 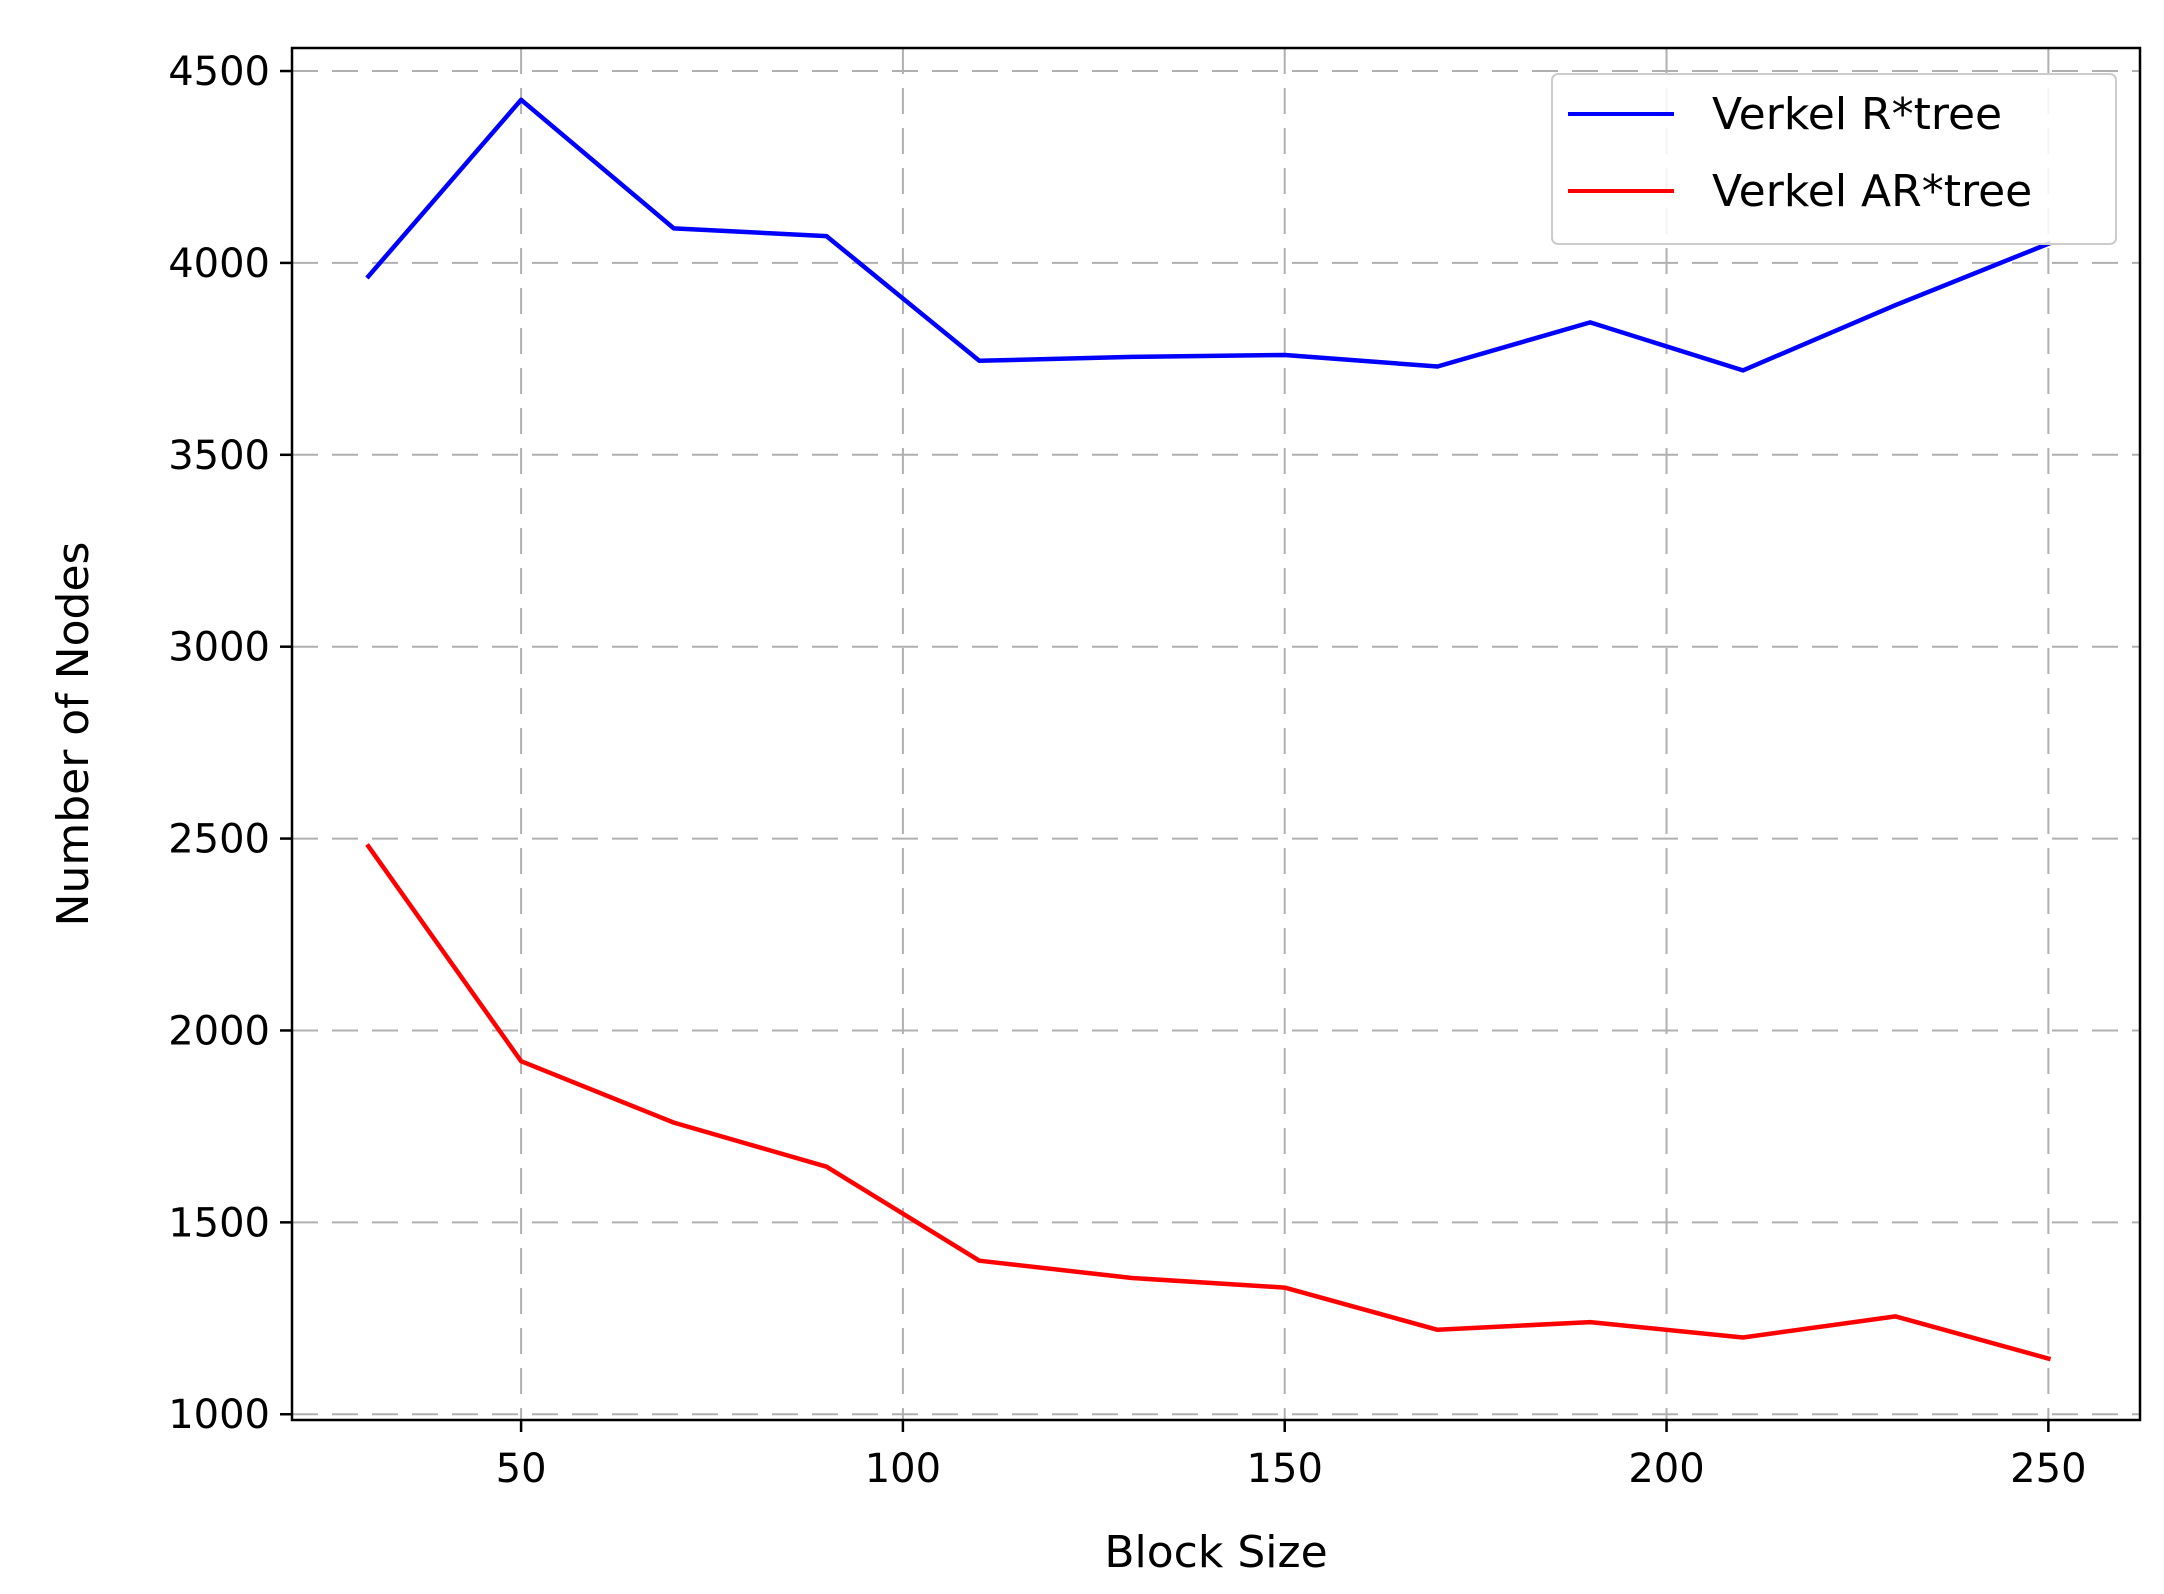 I want to click on y-tick-label: 1500, so click(x=219, y=1223).